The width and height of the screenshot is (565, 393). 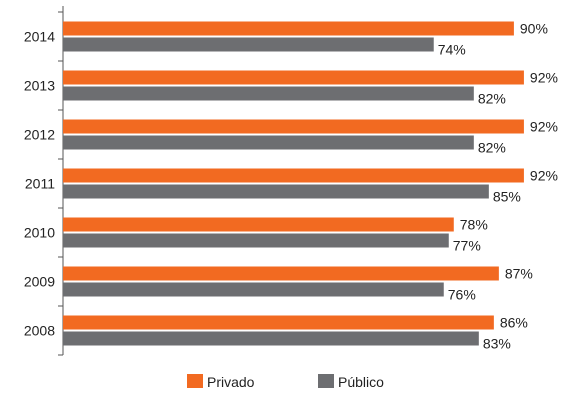 I want to click on legend-label-público: Público, so click(x=361, y=382).